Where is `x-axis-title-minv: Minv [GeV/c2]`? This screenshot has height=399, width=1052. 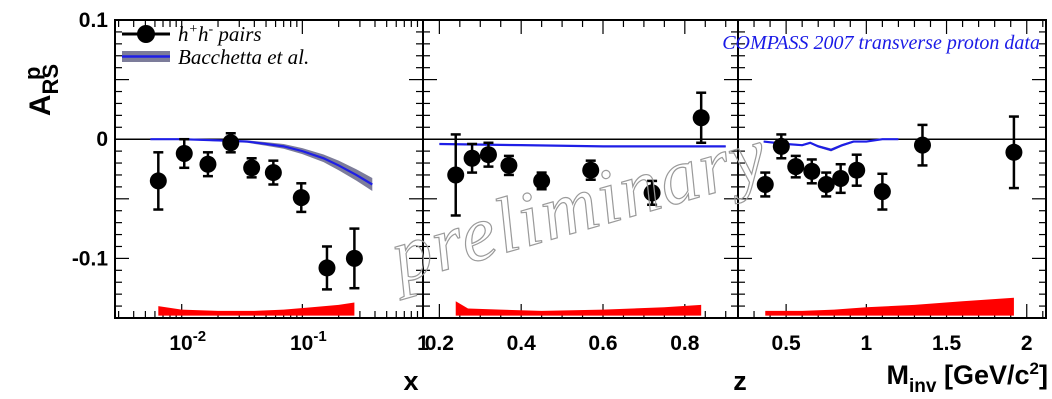 x-axis-title-minv: Minv [GeV/c2] is located at coordinates (967, 378).